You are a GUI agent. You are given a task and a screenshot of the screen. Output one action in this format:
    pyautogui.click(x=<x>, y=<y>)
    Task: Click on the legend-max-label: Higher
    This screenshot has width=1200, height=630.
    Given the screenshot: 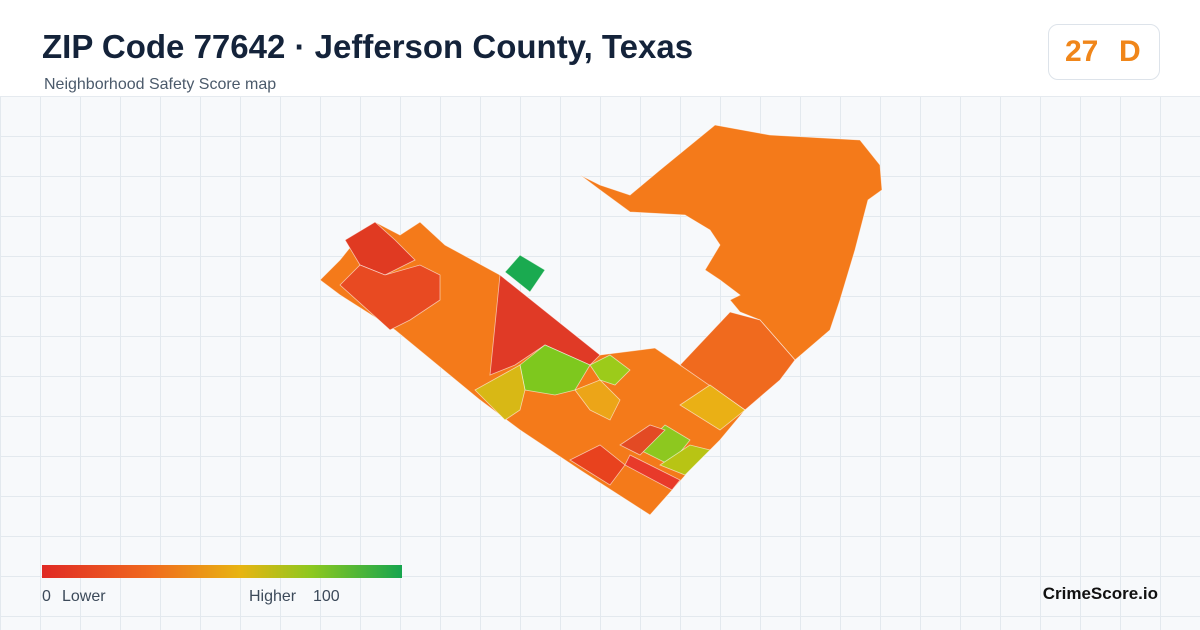 What is the action you would take?
    pyautogui.click(x=273, y=596)
    